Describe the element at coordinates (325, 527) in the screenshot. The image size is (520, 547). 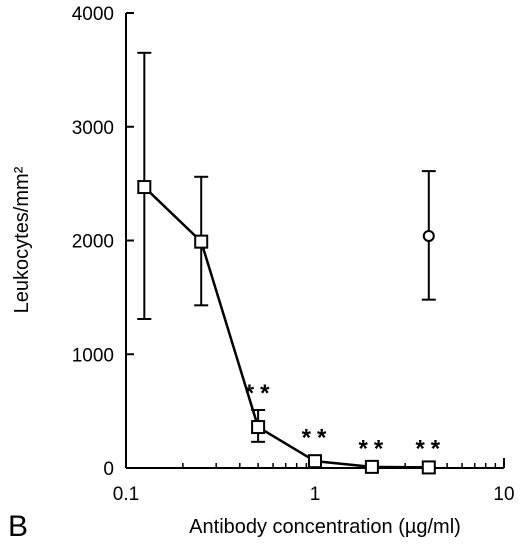
I see `x-axis-title: Antibody concentration (µg/ml)` at that location.